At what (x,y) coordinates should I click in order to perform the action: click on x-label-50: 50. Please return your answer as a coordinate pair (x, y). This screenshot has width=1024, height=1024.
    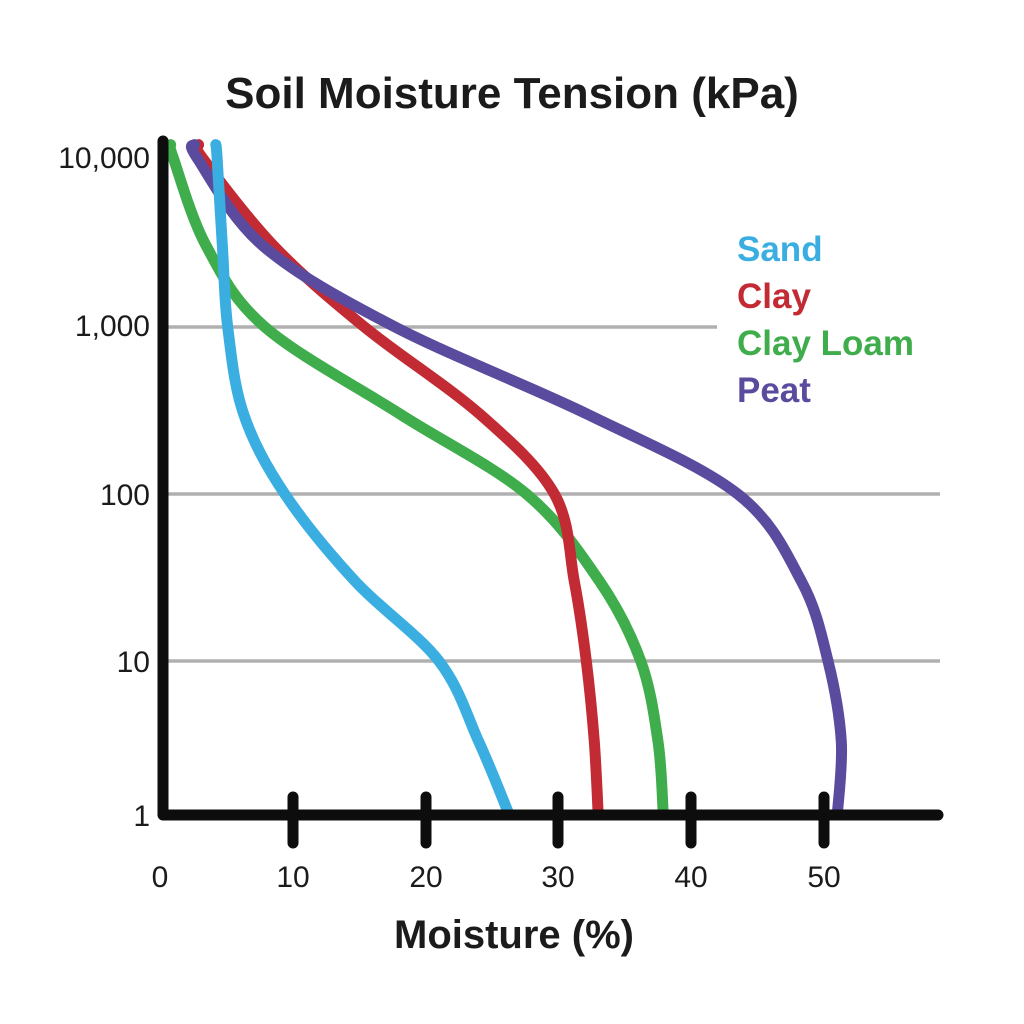
    Looking at the image, I should click on (823, 877).